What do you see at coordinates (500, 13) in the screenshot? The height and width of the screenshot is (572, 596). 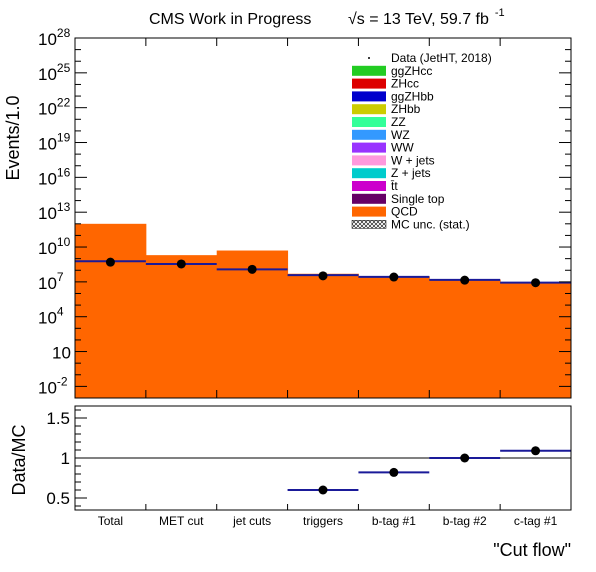 I see `energy-label-exponent: -1` at bounding box center [500, 13].